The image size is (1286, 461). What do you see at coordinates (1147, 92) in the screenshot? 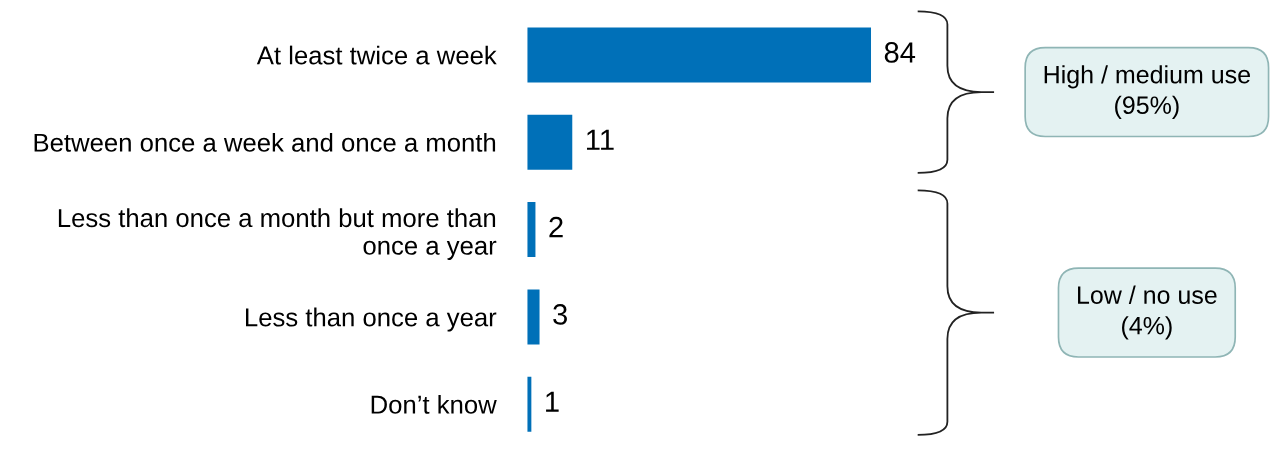
I see `text: High / medium use (95%)` at bounding box center [1147, 92].